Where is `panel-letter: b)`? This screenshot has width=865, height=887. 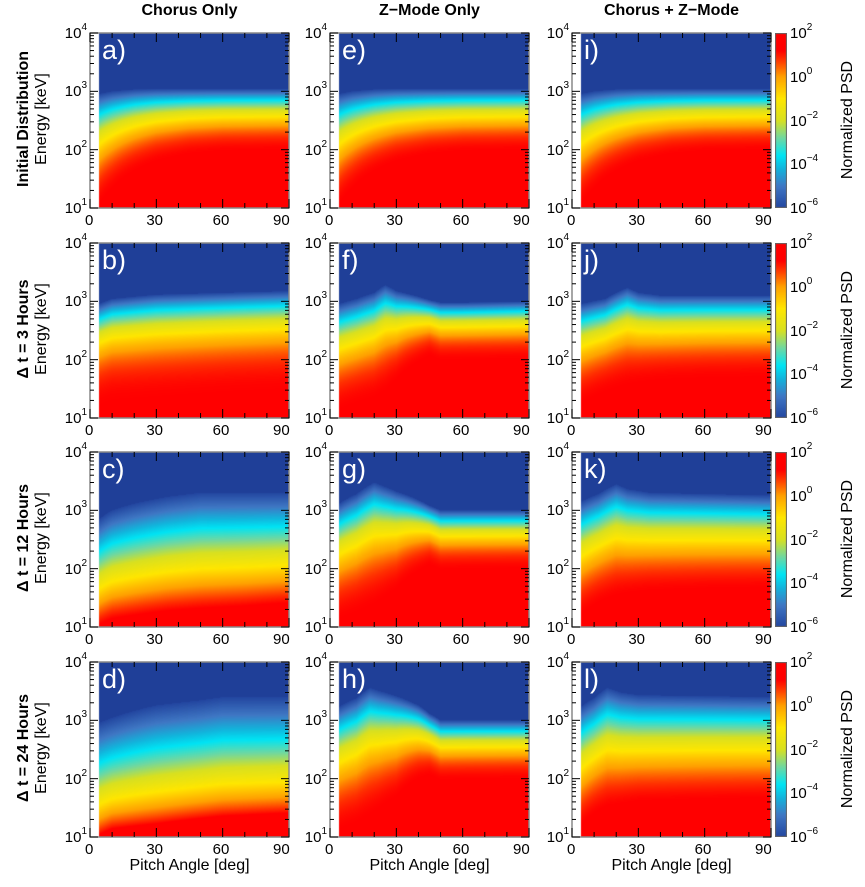 panel-letter: b) is located at coordinates (114, 260).